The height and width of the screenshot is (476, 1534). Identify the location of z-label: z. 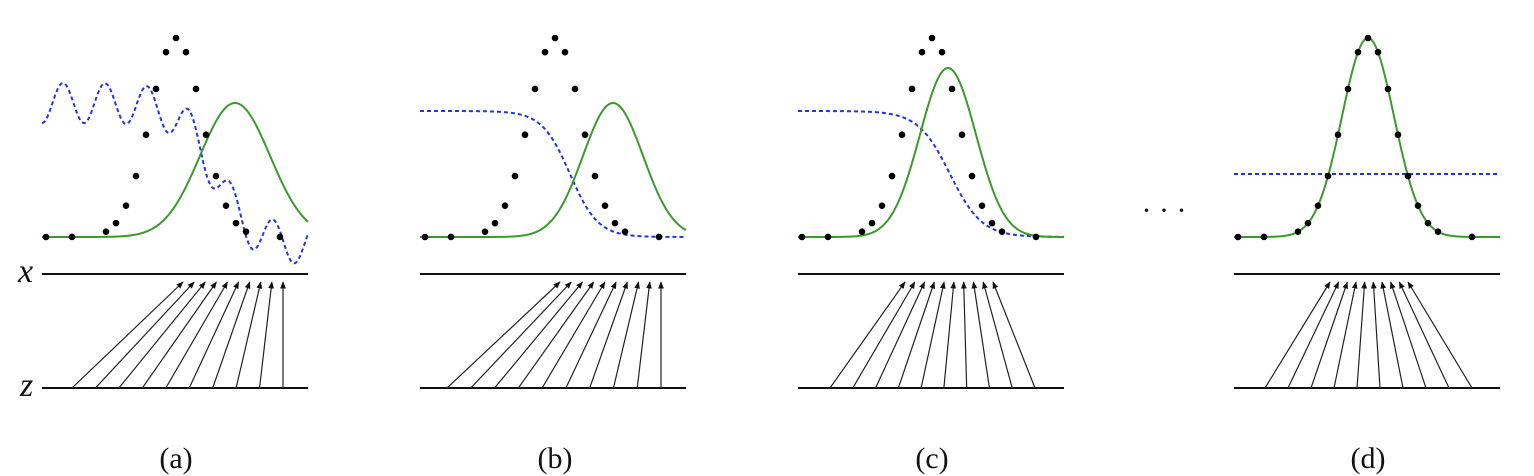
(26, 385).